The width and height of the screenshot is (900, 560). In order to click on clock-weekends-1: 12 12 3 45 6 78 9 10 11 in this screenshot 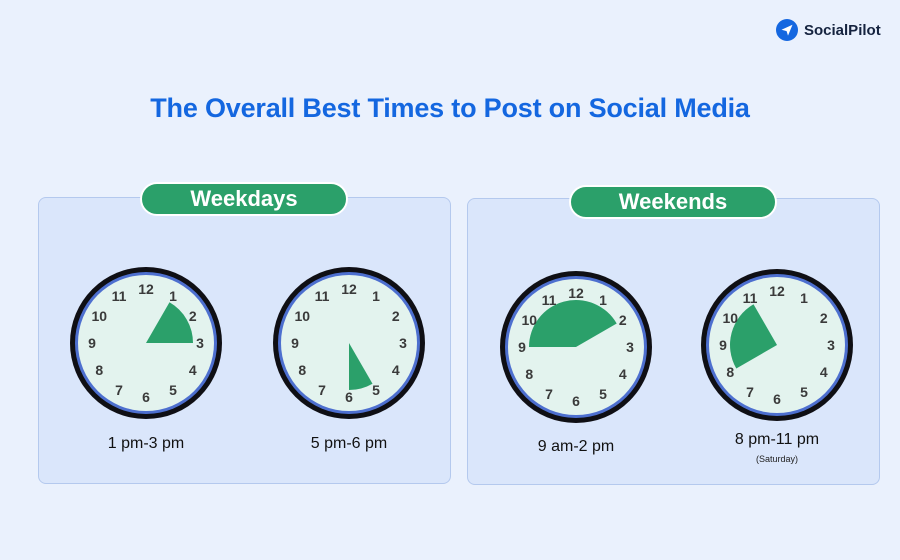, I will do `click(576, 347)`.